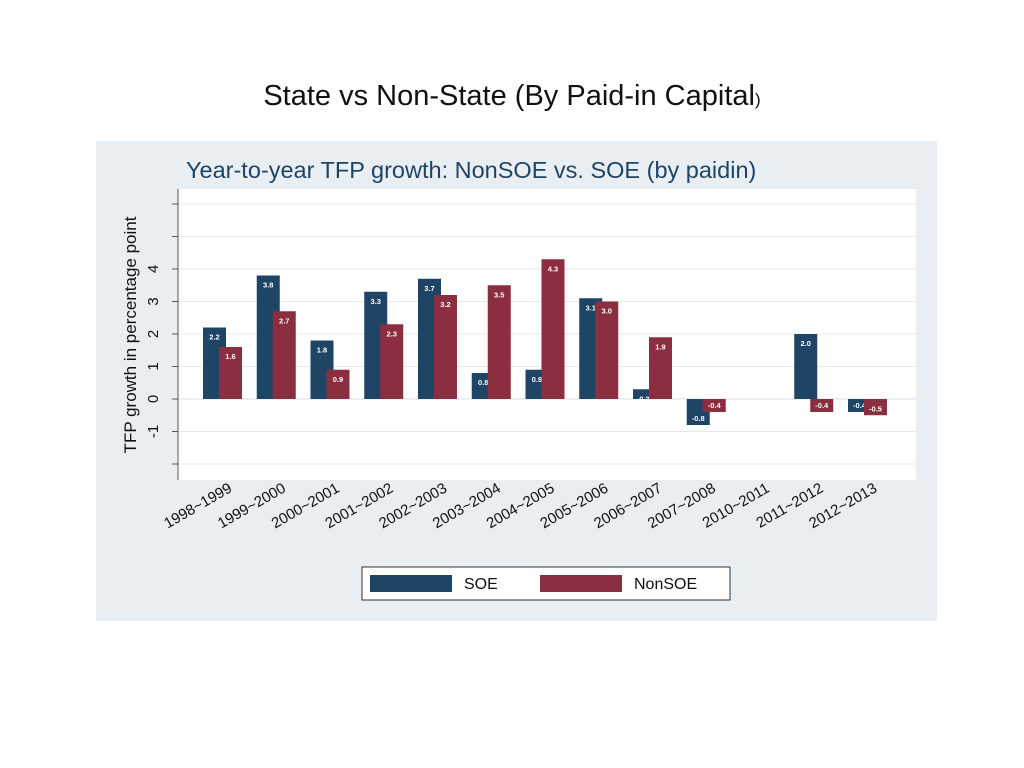 Image resolution: width=1024 pixels, height=768 pixels. What do you see at coordinates (445, 304) in the screenshot?
I see `data-label-nonsoe: 3.2` at bounding box center [445, 304].